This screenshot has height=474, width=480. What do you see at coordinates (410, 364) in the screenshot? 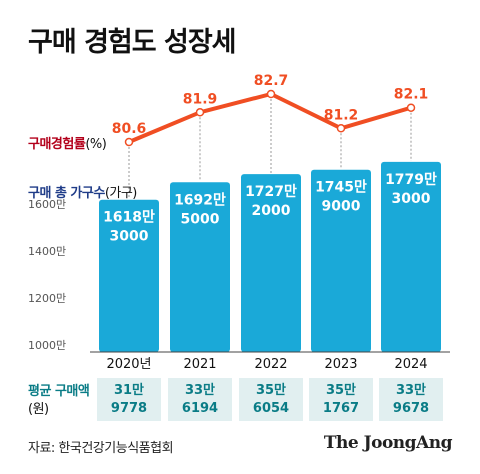
I see `x-tick-label: 2024` at bounding box center [410, 364].